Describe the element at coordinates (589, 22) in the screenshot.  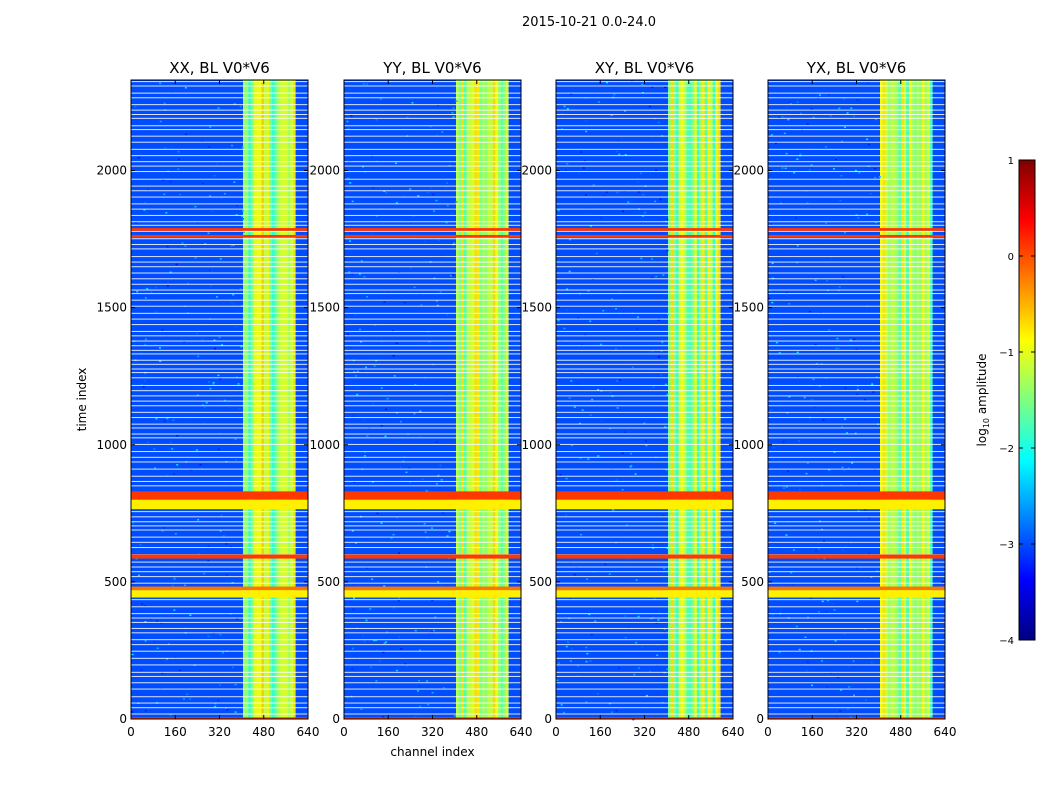
I see `figure-suptitle: 2015-10-21 0.0-24.0` at that location.